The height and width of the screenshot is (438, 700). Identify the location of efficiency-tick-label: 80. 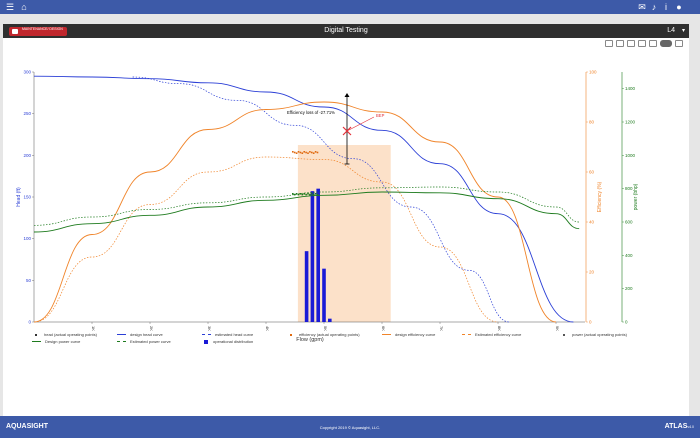
(592, 122).